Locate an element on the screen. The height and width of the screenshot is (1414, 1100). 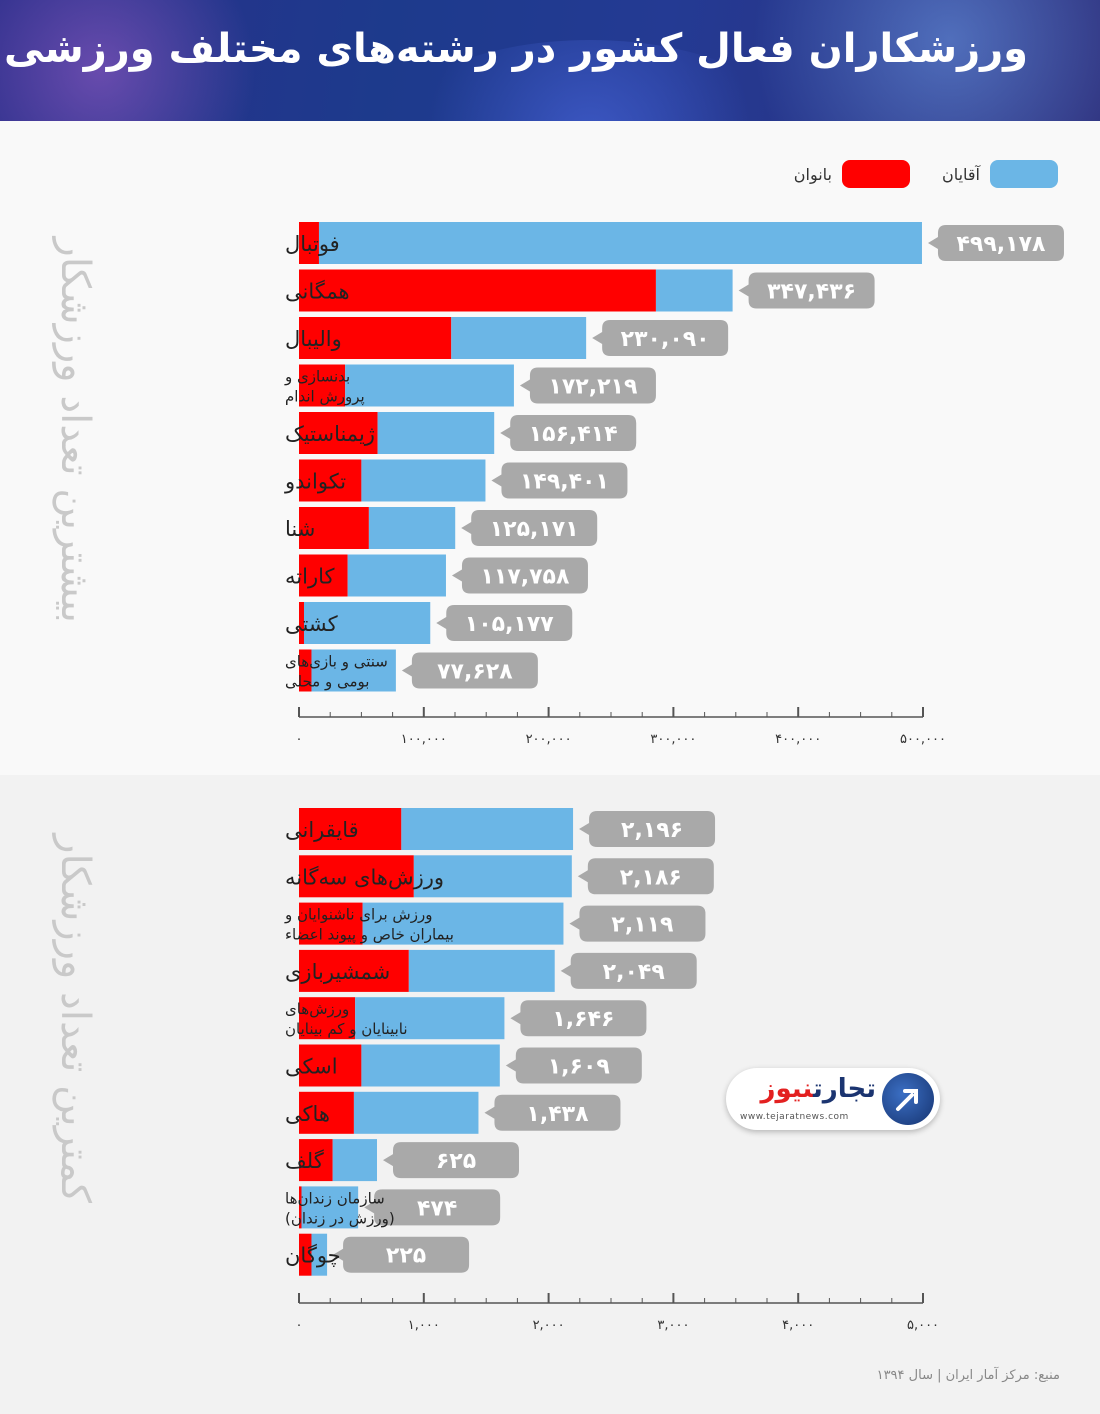
data-label-4: ۲,۰۴۹ is located at coordinates (634, 972).